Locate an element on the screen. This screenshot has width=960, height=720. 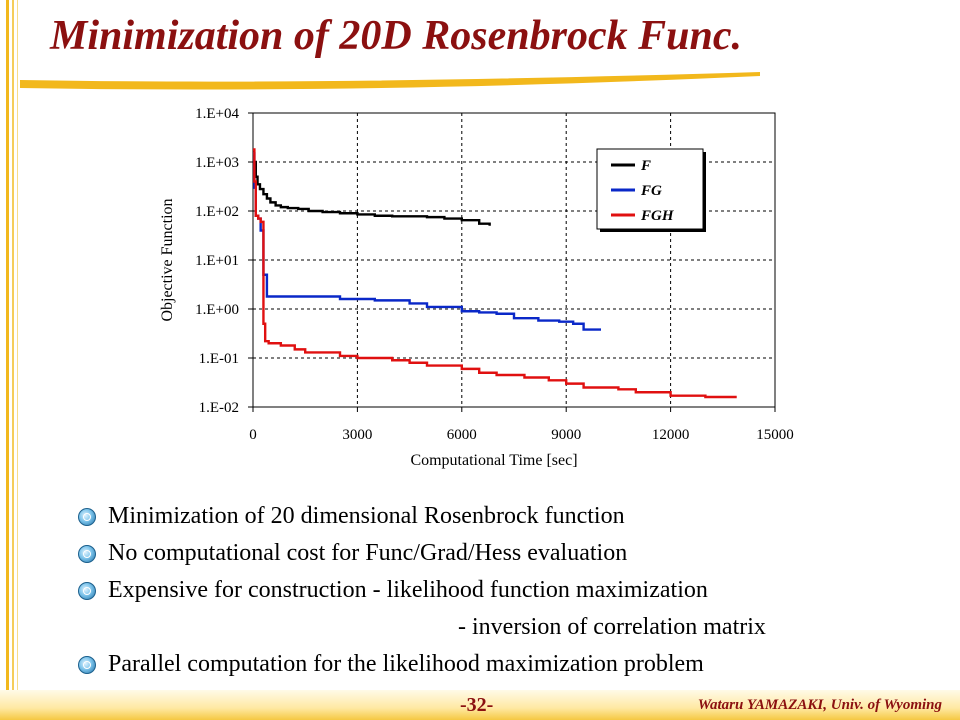
x-tick-label: 6000 is located at coordinates (462, 435).